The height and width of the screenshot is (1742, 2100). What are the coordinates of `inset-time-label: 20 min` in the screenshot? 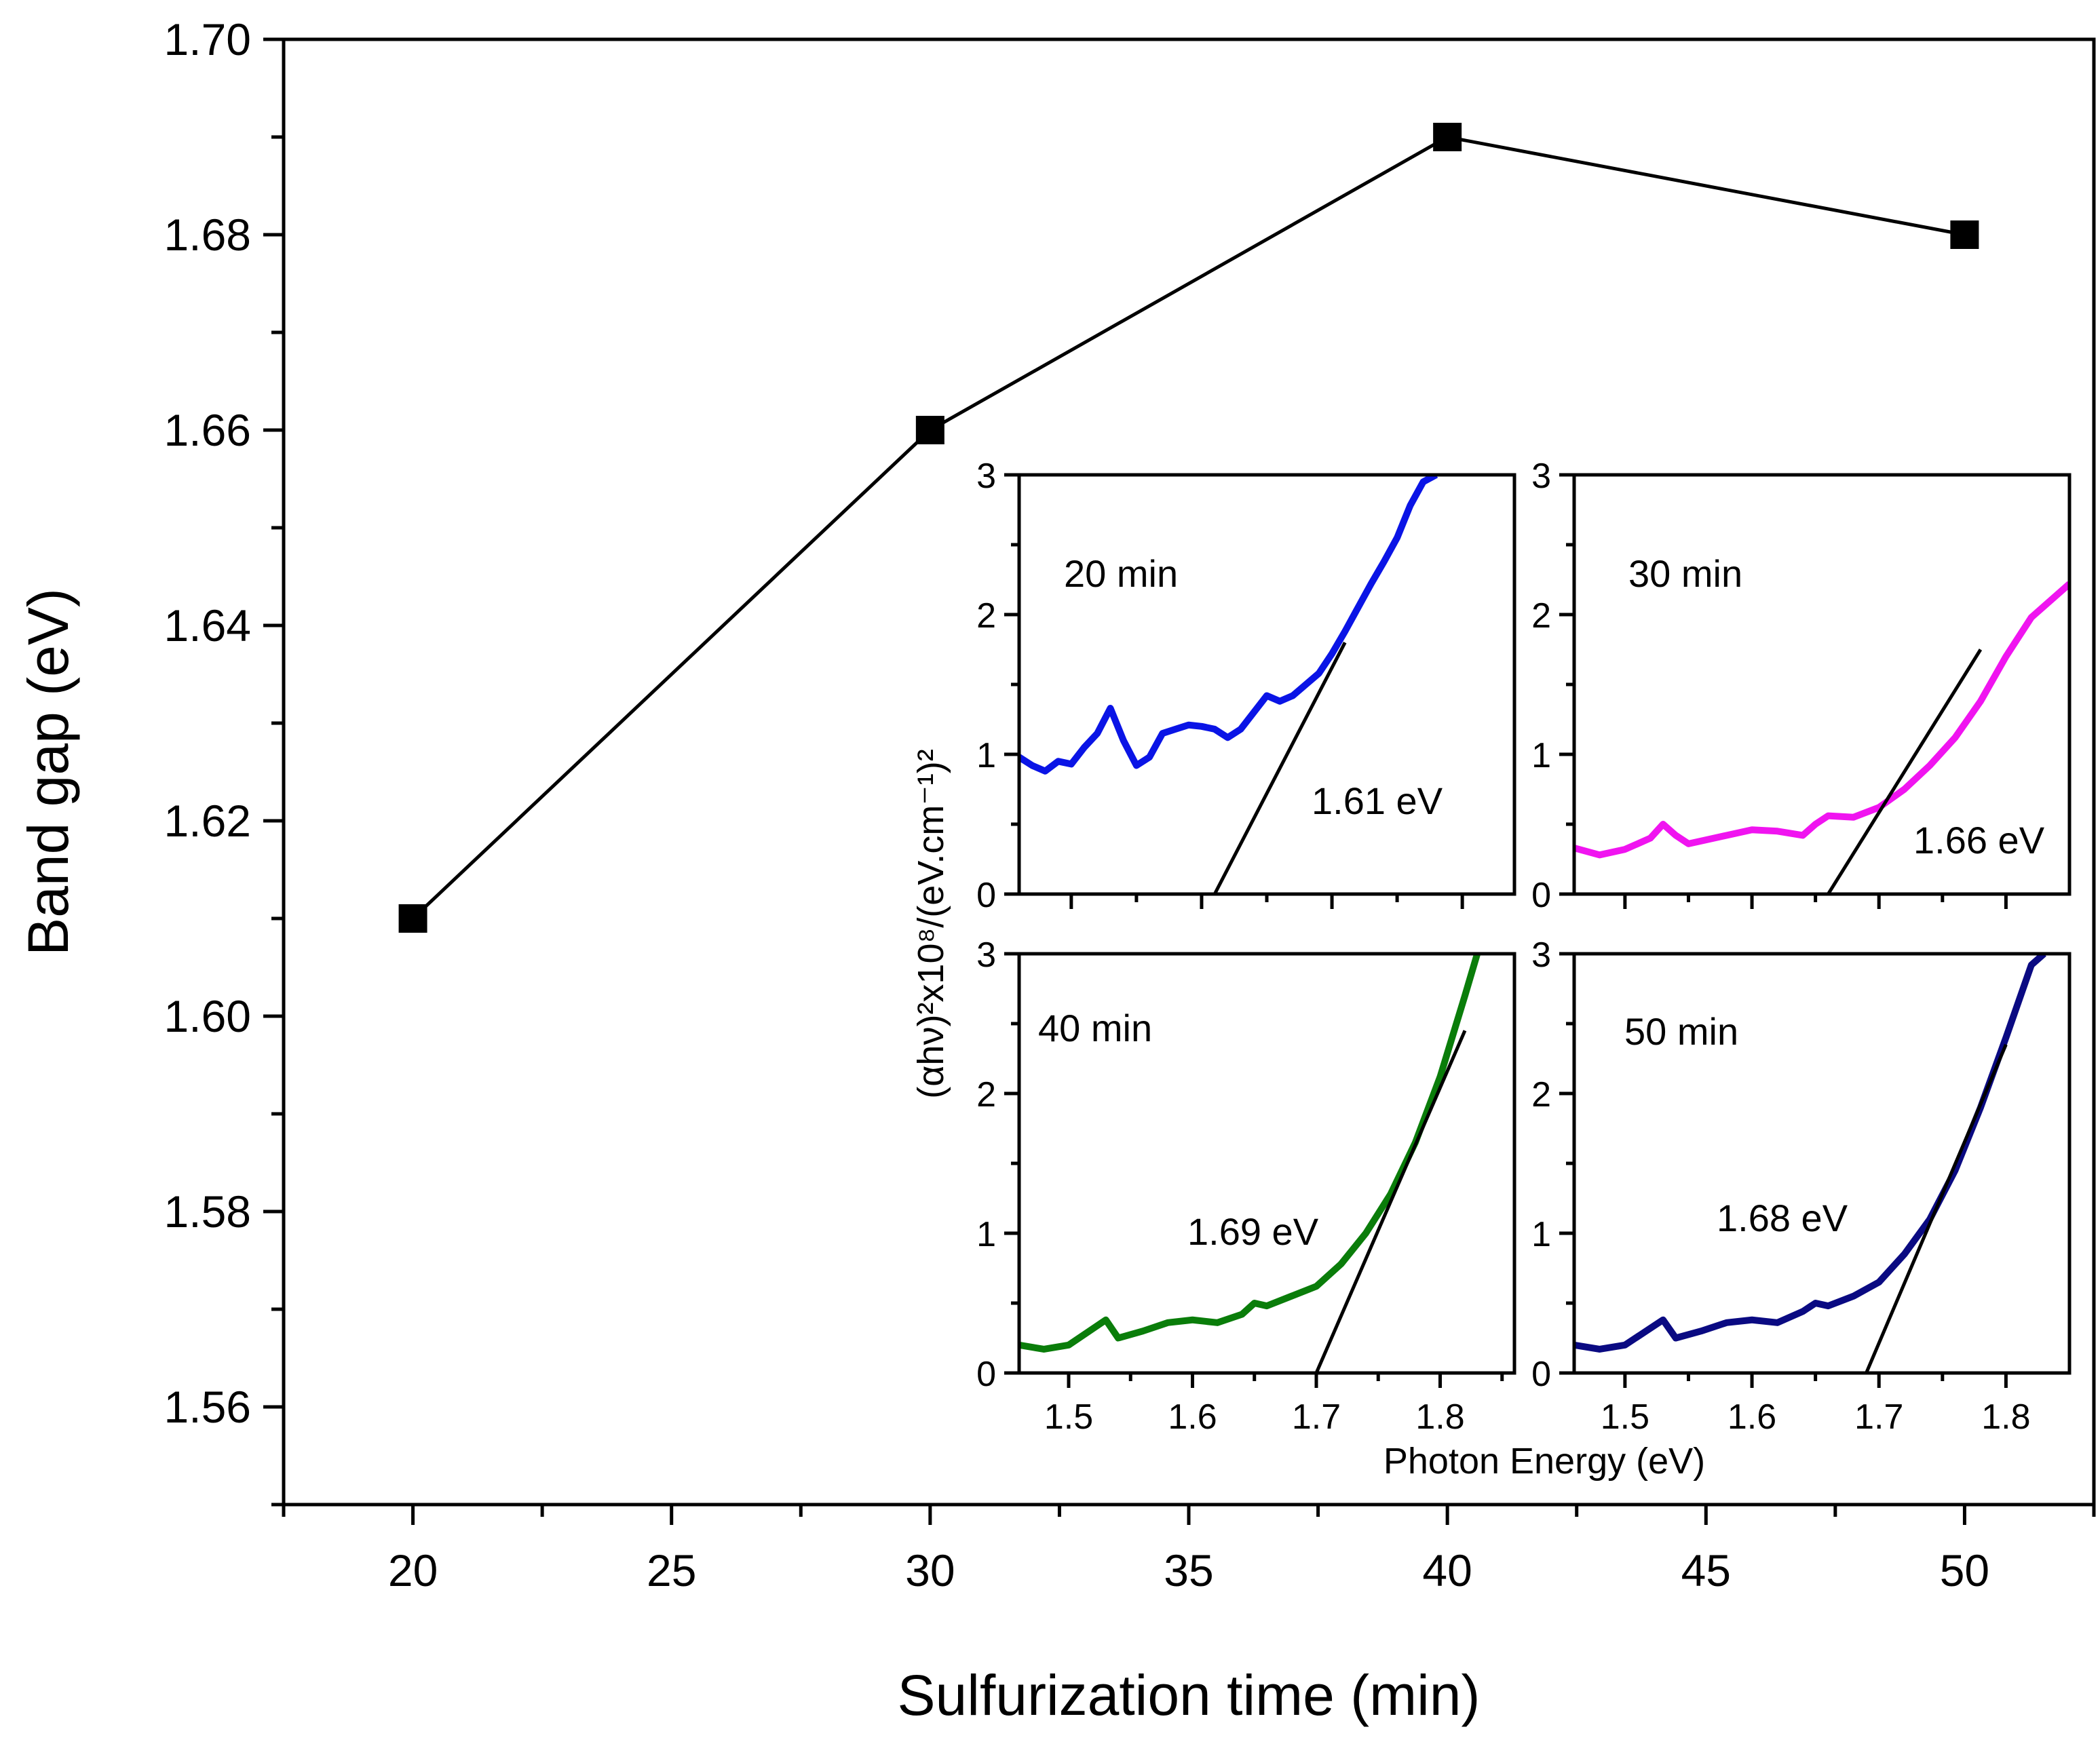 It's located at (1121, 573).